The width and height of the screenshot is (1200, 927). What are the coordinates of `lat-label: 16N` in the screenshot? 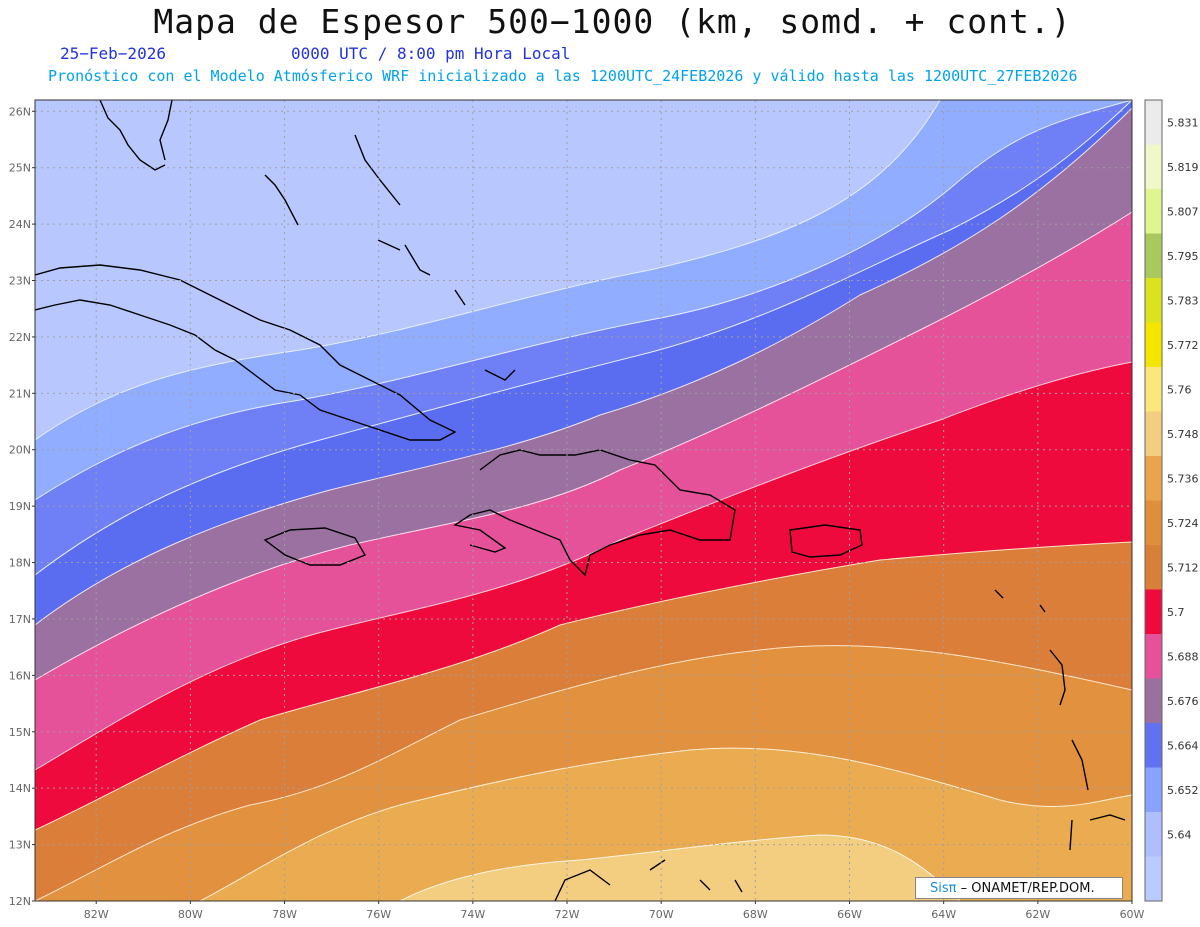 It's located at (20, 675).